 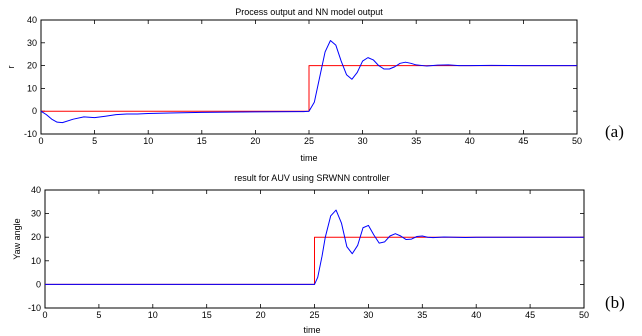 What do you see at coordinates (577, 141) in the screenshot?
I see `chart-a-x-tick-label: 50` at bounding box center [577, 141].